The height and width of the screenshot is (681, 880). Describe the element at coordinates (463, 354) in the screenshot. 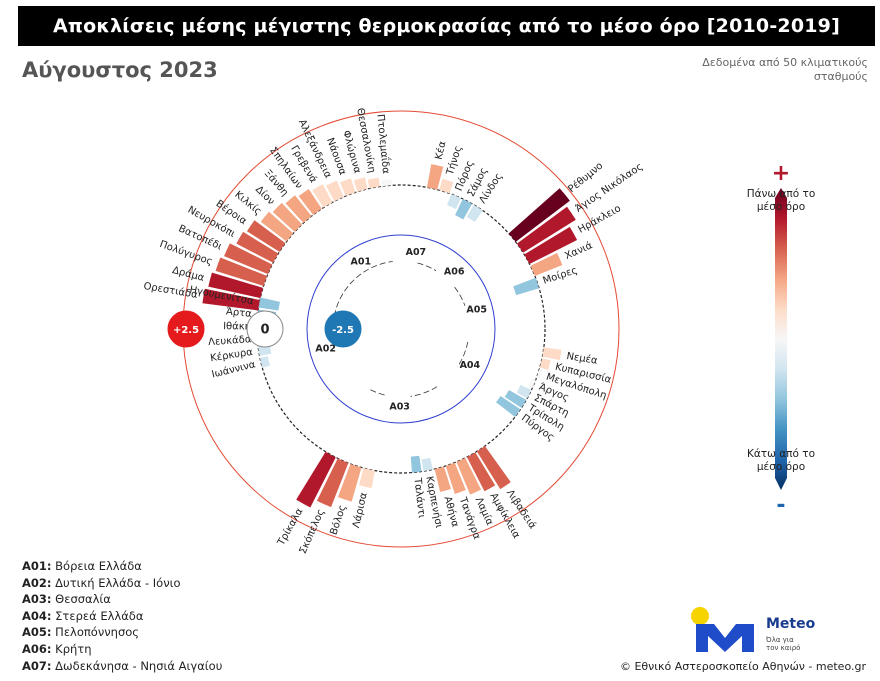

I see `group-arc-a05` at that location.